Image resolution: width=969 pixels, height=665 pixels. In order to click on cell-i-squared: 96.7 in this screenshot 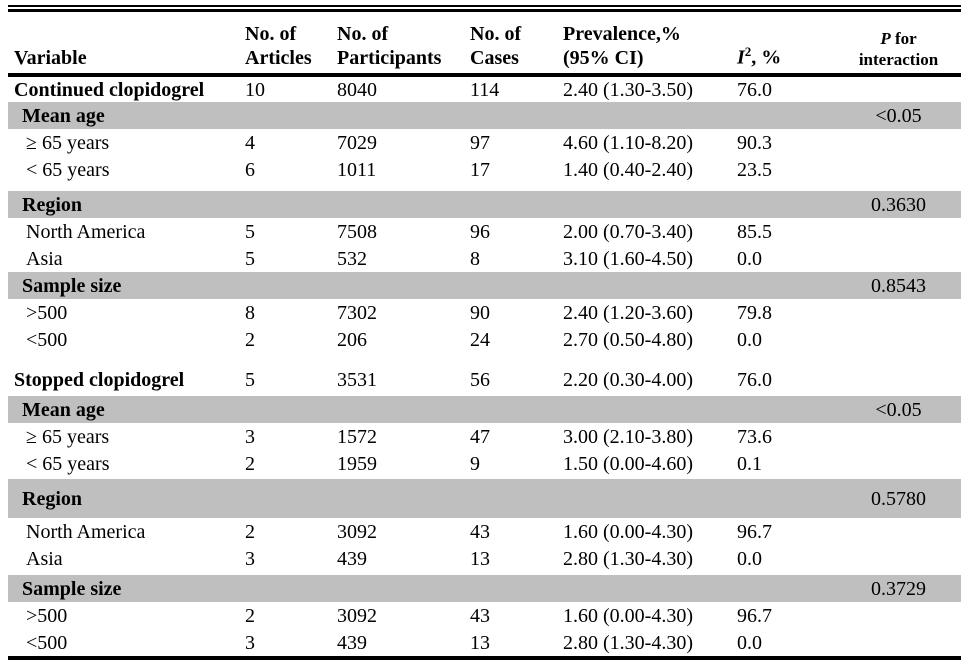, I will do `click(754, 531)`.